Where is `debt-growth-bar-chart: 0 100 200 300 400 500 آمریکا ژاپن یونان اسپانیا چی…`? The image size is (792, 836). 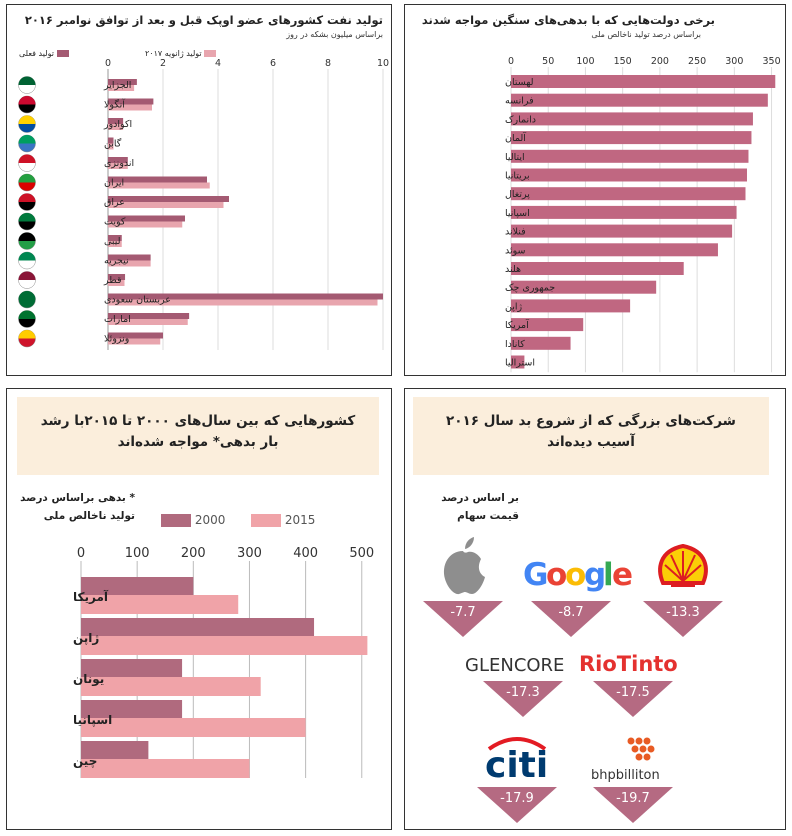 debt-growth-bar-chart: 0 100 200 300 400 500 آمریکا ژاپن یونان اسپانیا چی… is located at coordinates (223, 662).